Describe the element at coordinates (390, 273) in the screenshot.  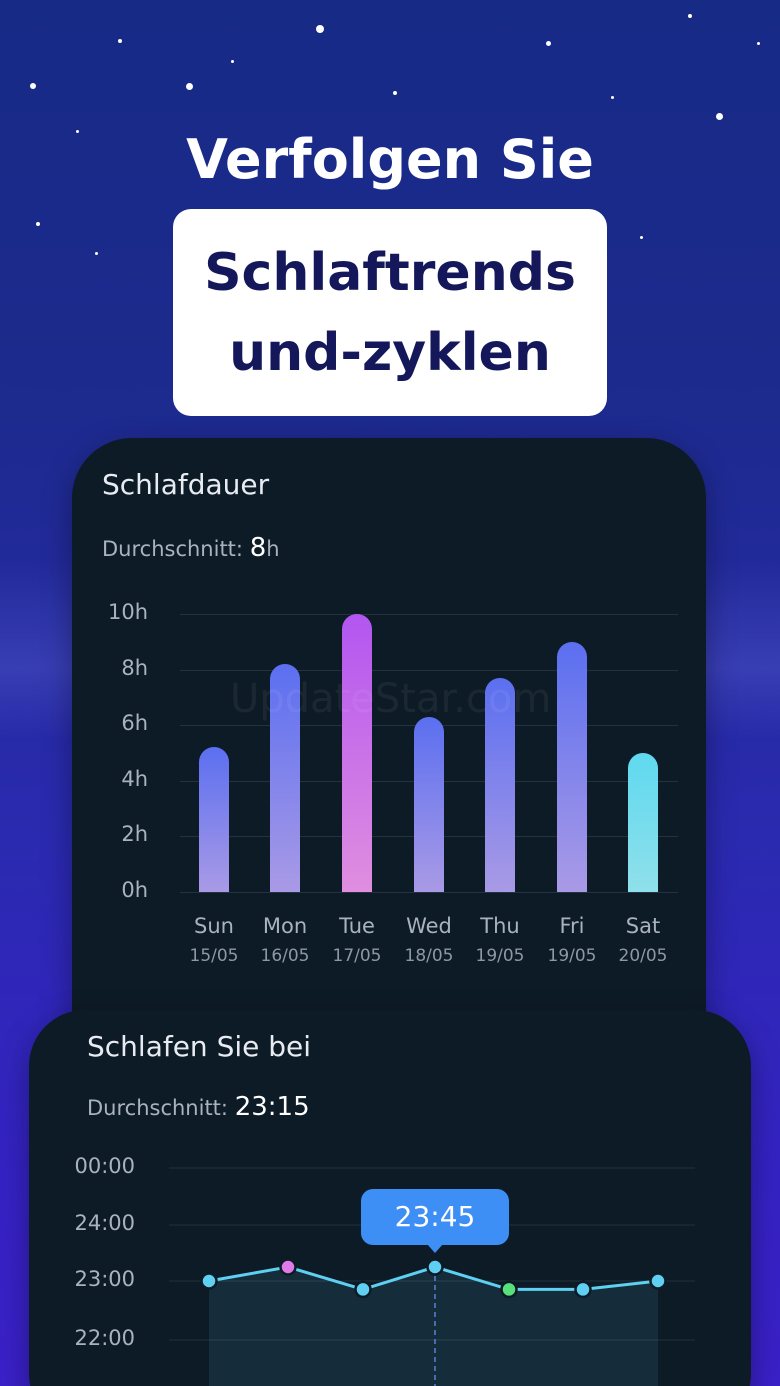
I see `hero-highlight-line1: Schlaftrends` at that location.